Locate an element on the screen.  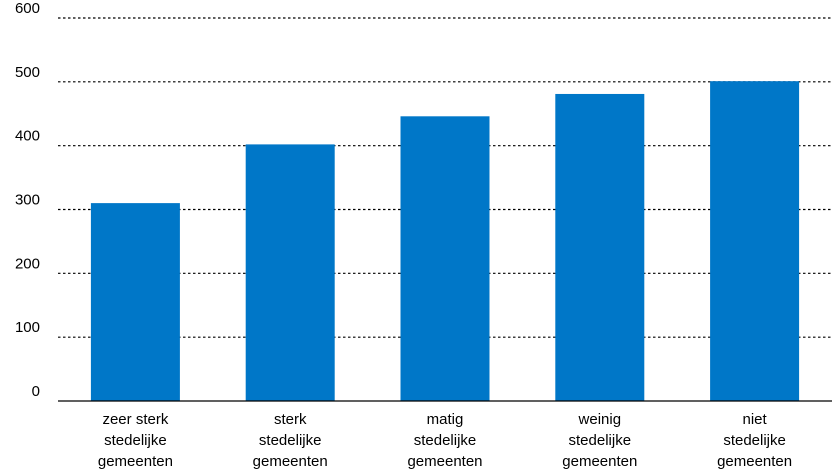
y-tick-label: 600 is located at coordinates (27, 8).